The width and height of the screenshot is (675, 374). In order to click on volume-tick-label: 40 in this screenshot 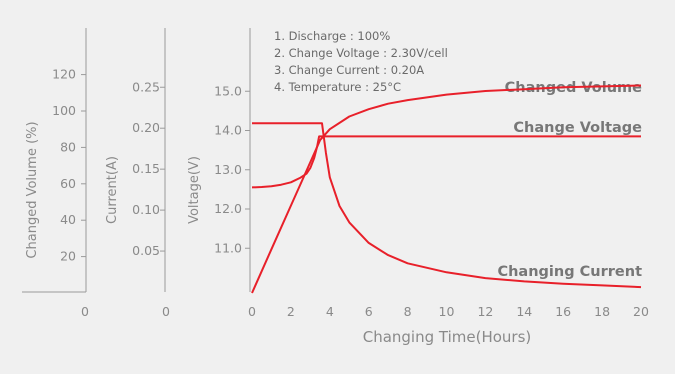, I will do `click(68, 219)`.